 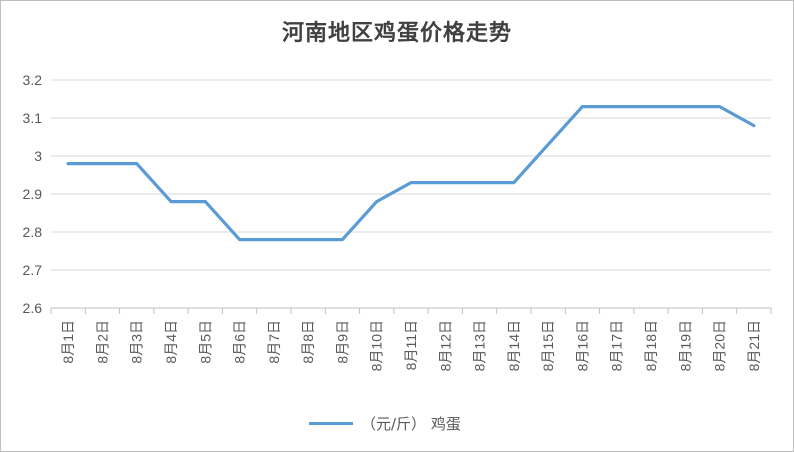 I want to click on x-tick-label: 8月11日, so click(x=411, y=345).